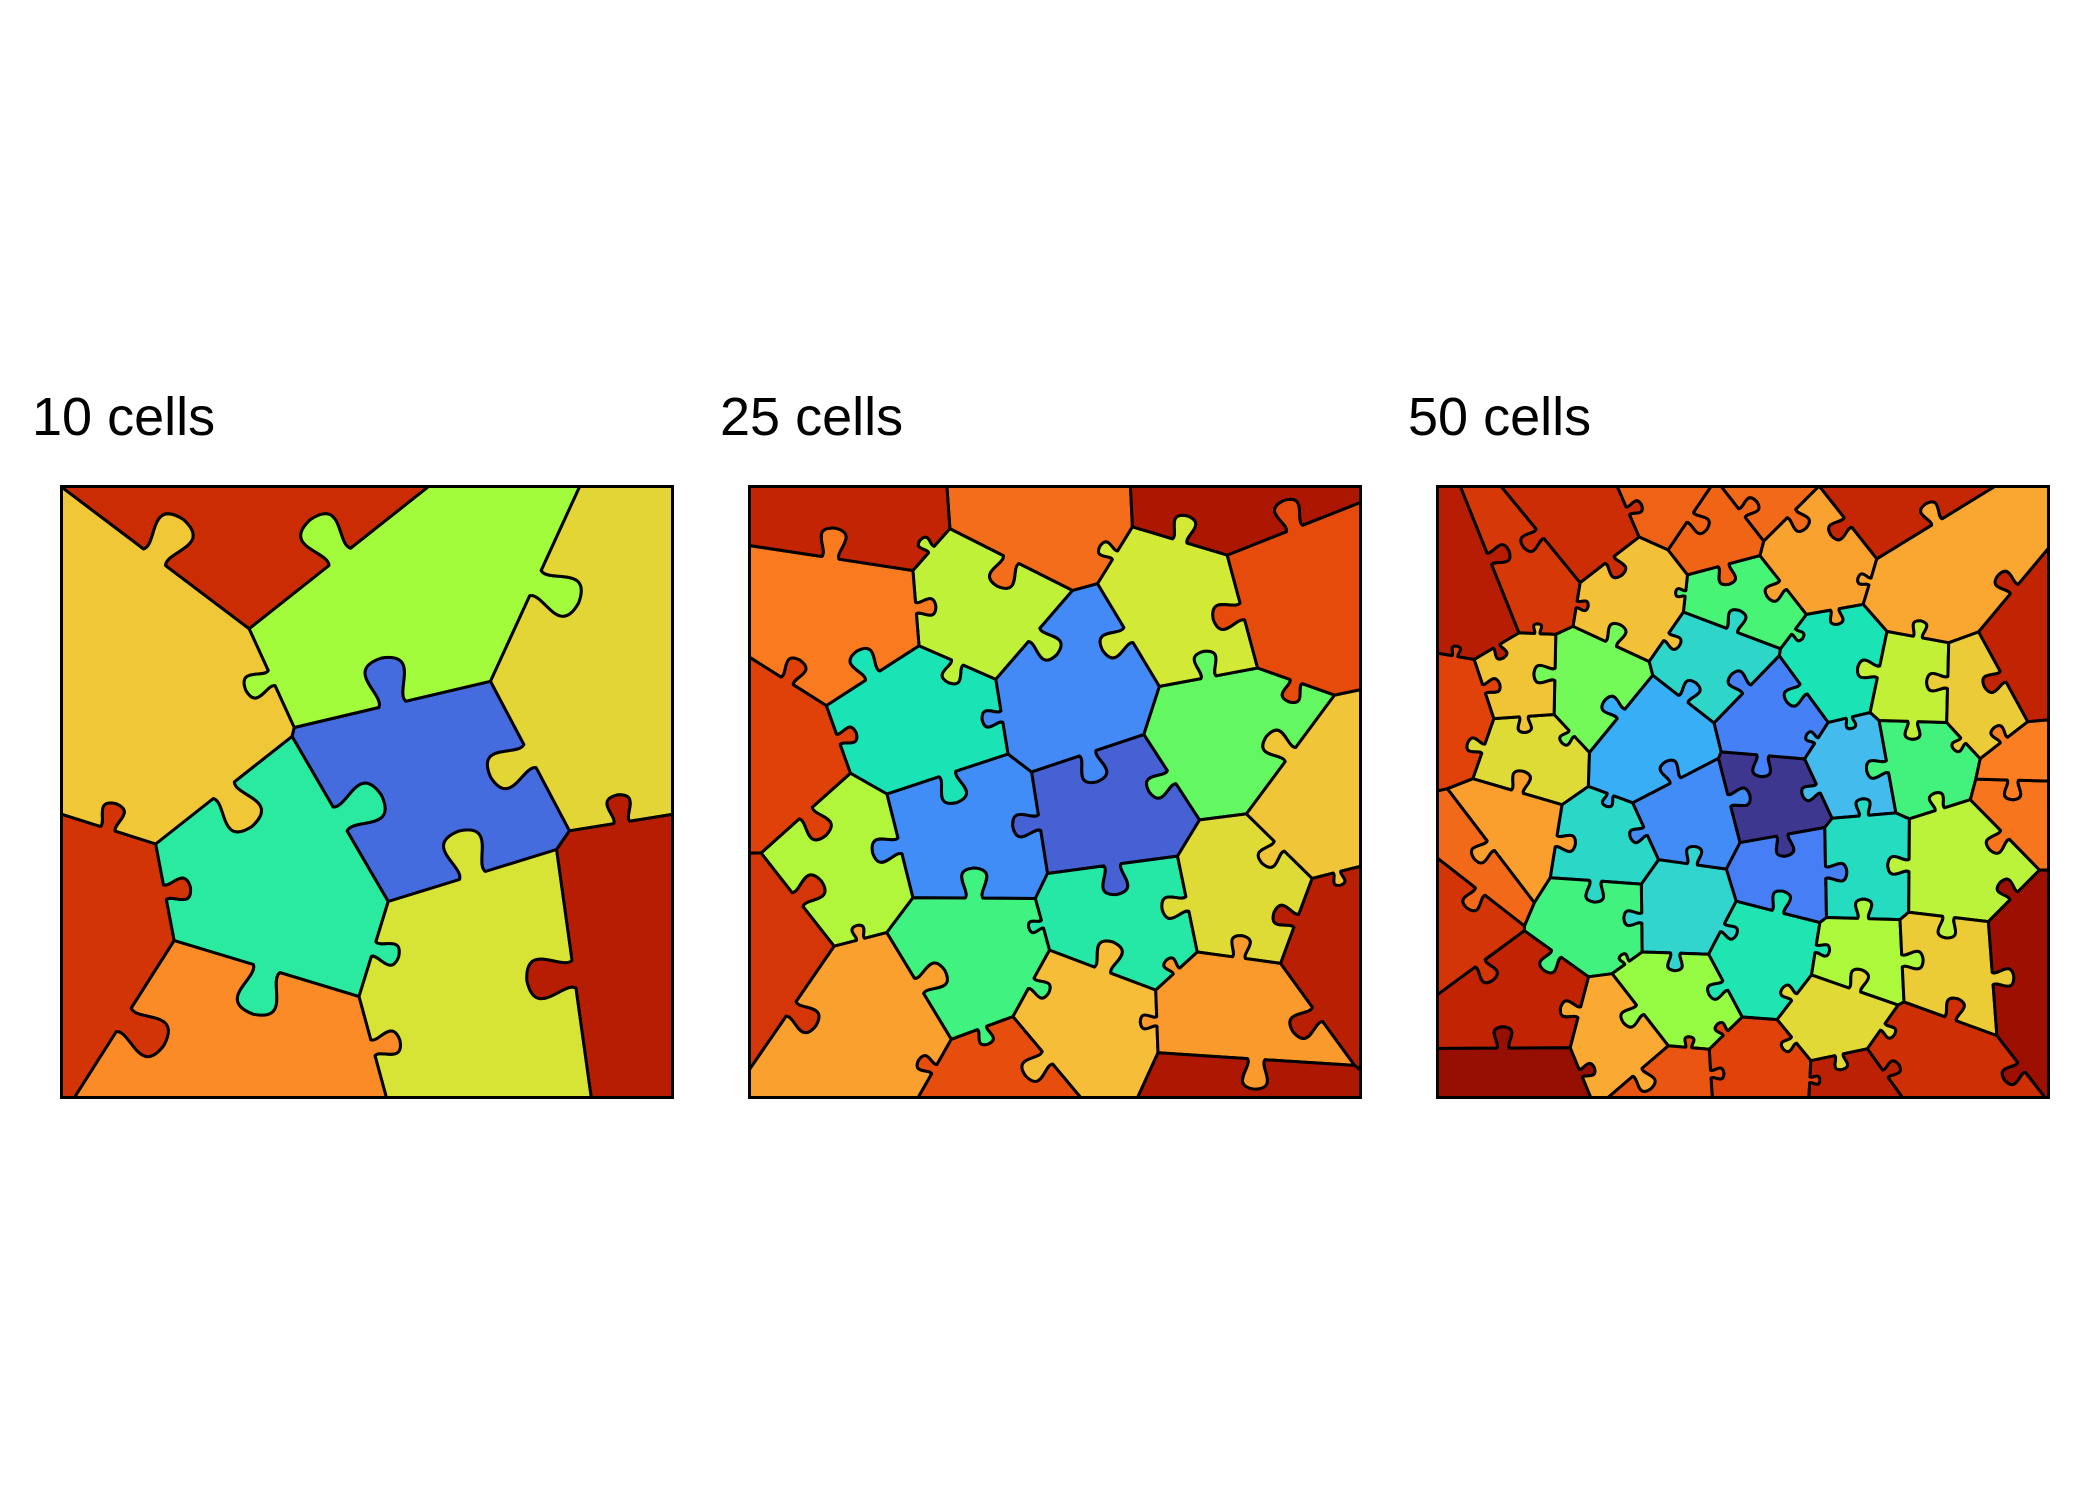 The height and width of the screenshot is (1500, 2100). Describe the element at coordinates (812, 417) in the screenshot. I see `panel-title: 25 cells` at that location.